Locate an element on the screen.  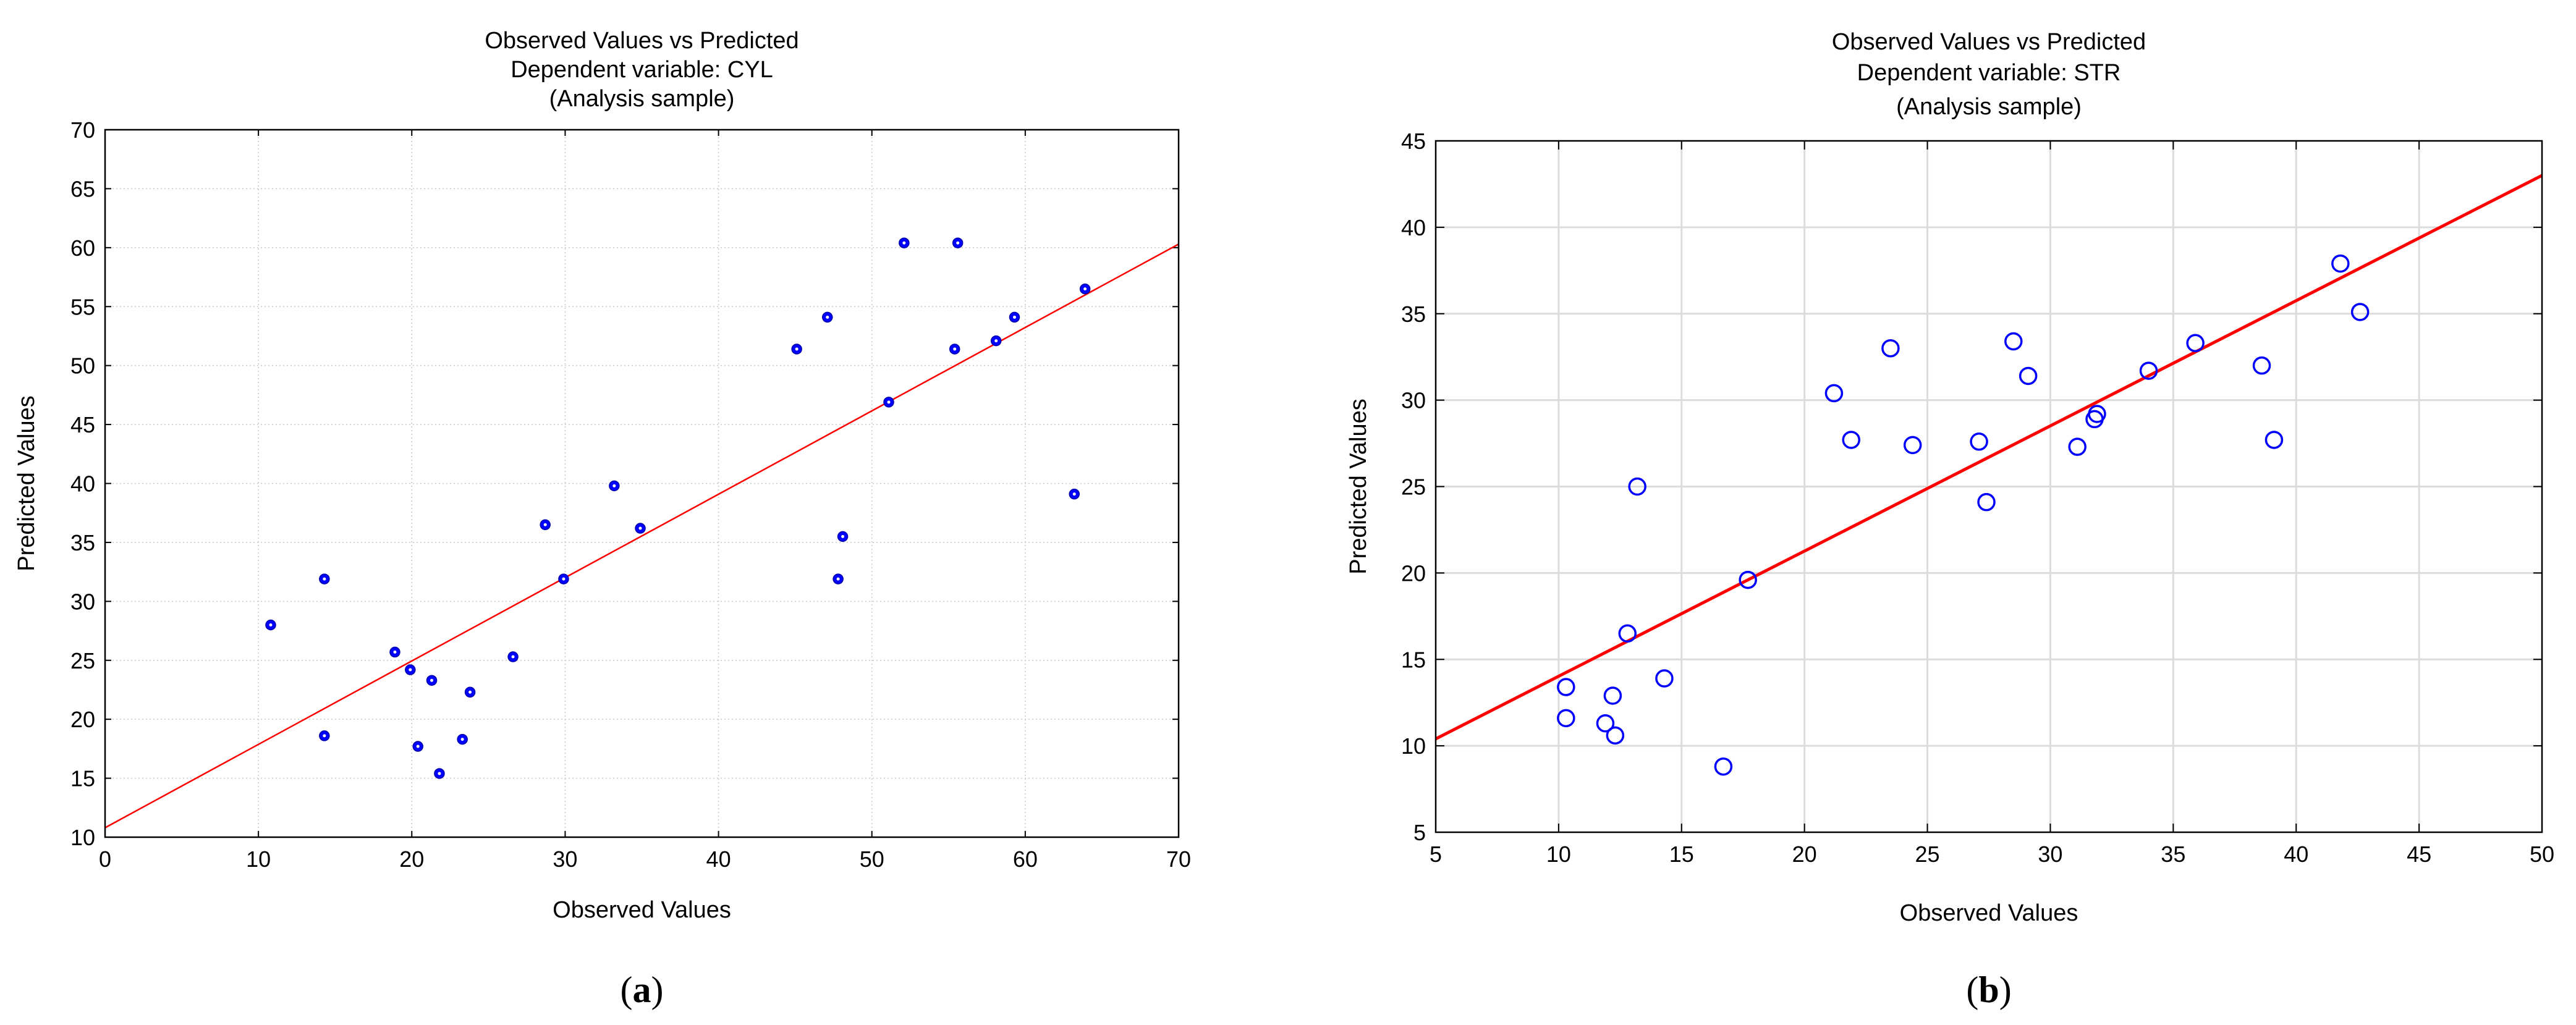
panel-label-letter: b is located at coordinates (1988, 989).